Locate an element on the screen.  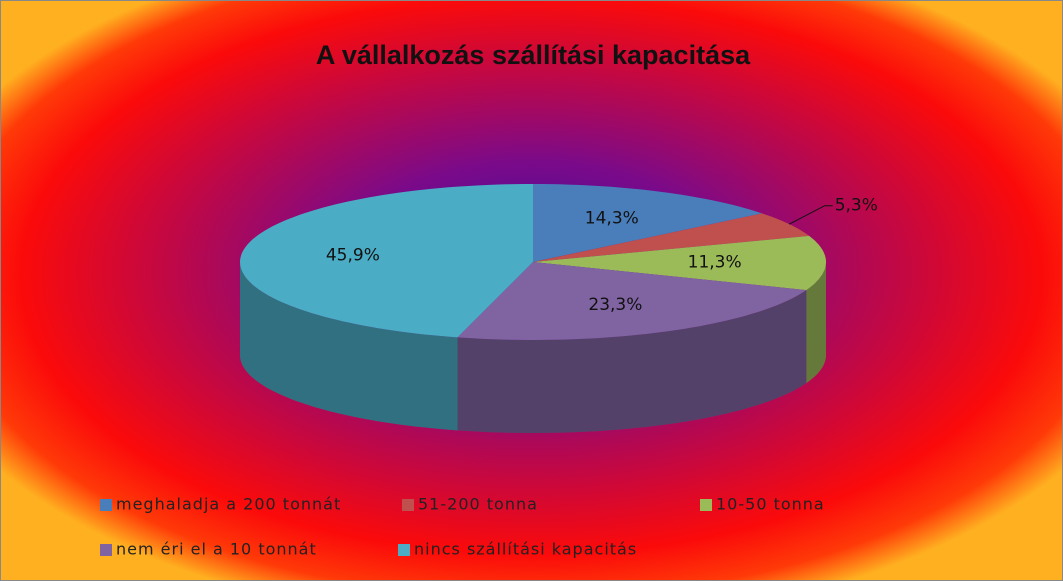
legend-label: nem éri el a 10 tonnát is located at coordinates (216, 549).